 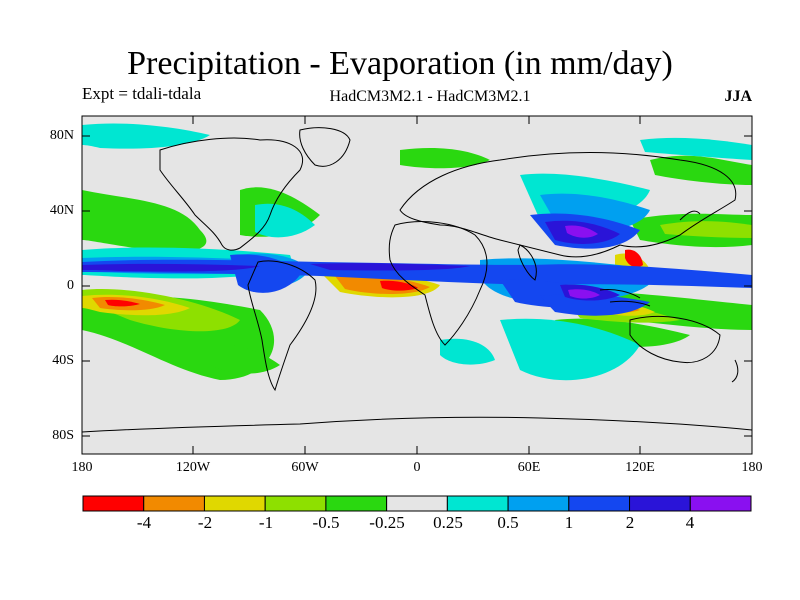 What do you see at coordinates (63, 435) in the screenshot?
I see `y-tick-label: 80S` at bounding box center [63, 435].